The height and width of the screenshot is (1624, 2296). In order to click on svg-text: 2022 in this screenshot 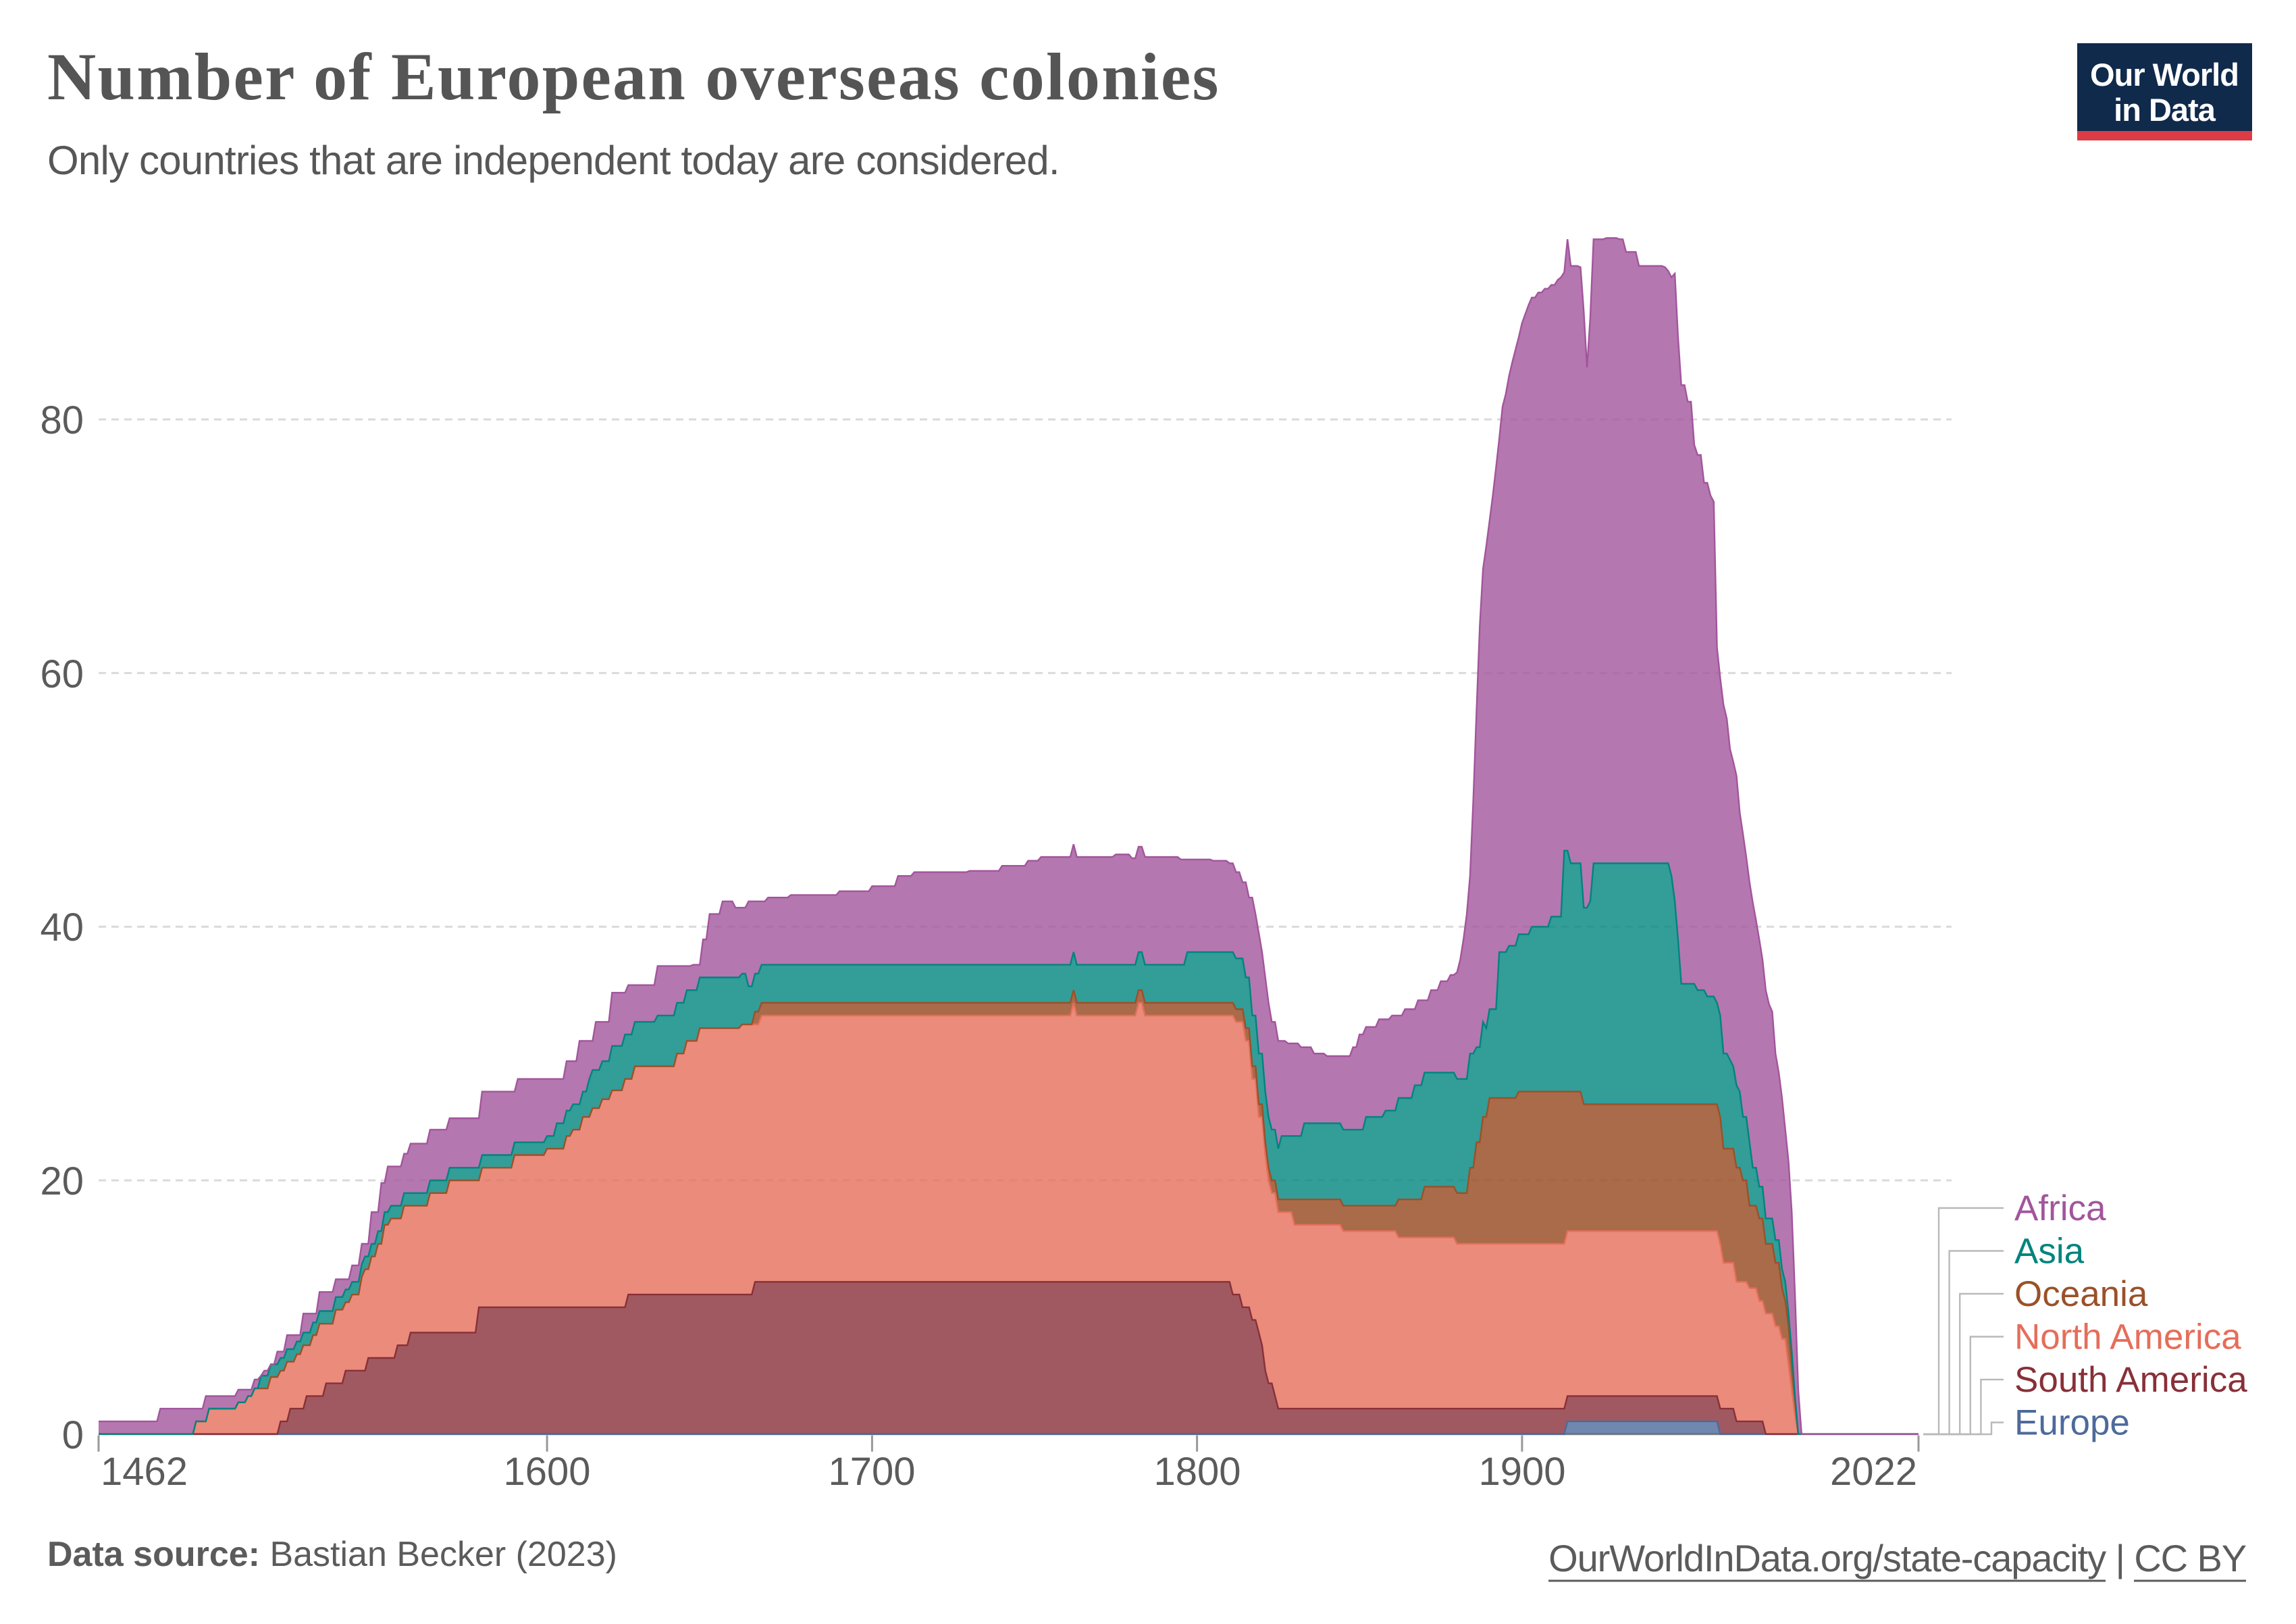, I will do `click(1873, 1472)`.